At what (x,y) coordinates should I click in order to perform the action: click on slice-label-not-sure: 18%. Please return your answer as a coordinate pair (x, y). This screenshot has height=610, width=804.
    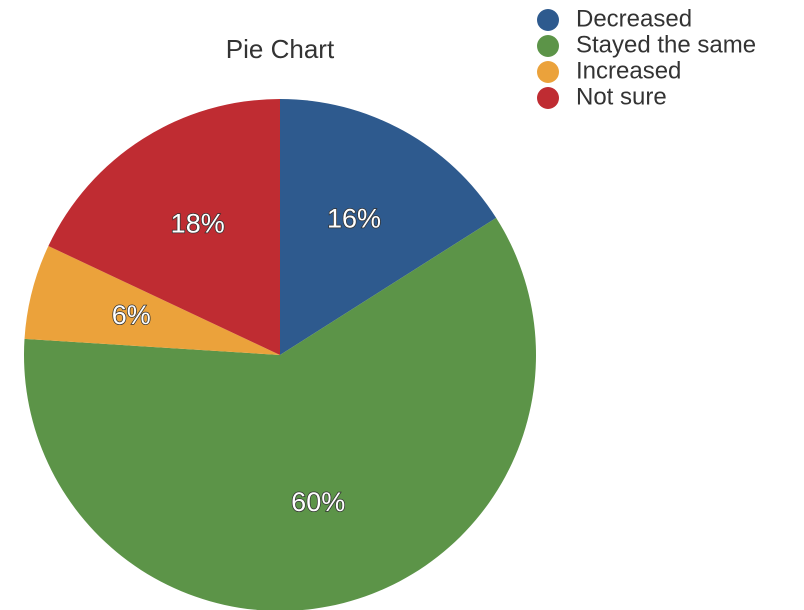
    Looking at the image, I should click on (198, 223).